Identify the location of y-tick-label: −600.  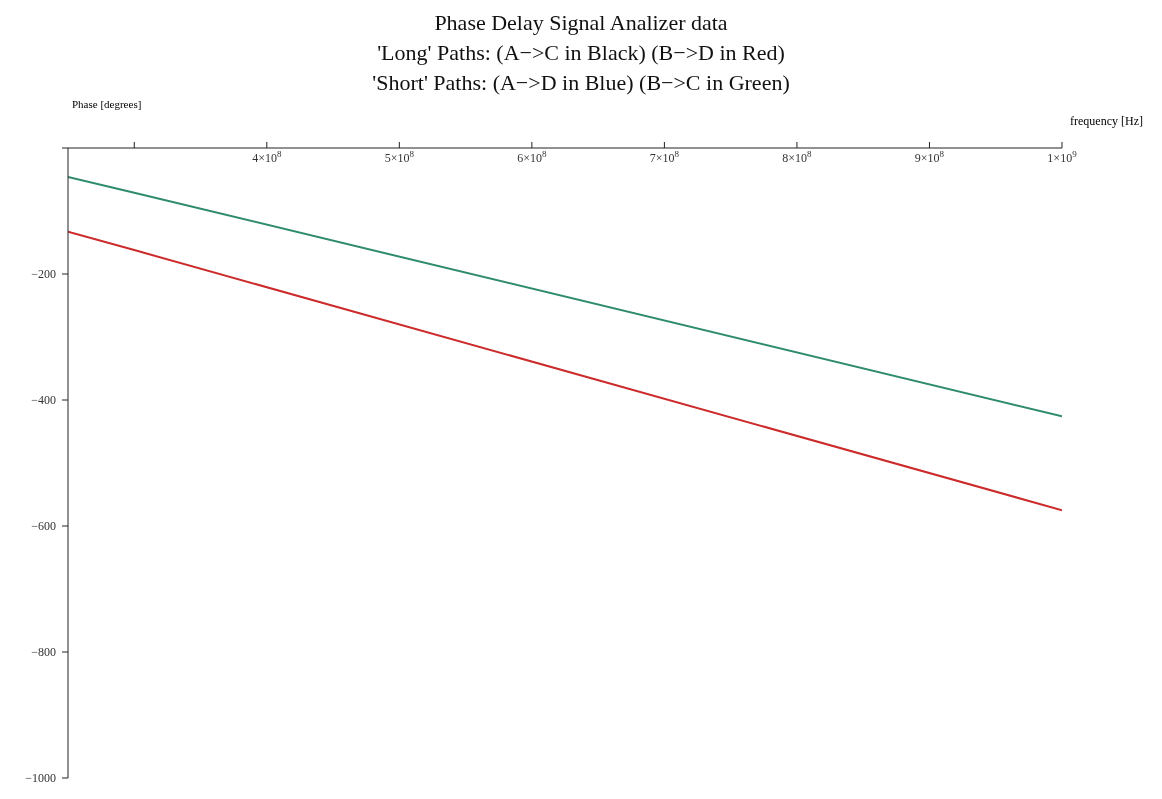
(43, 526).